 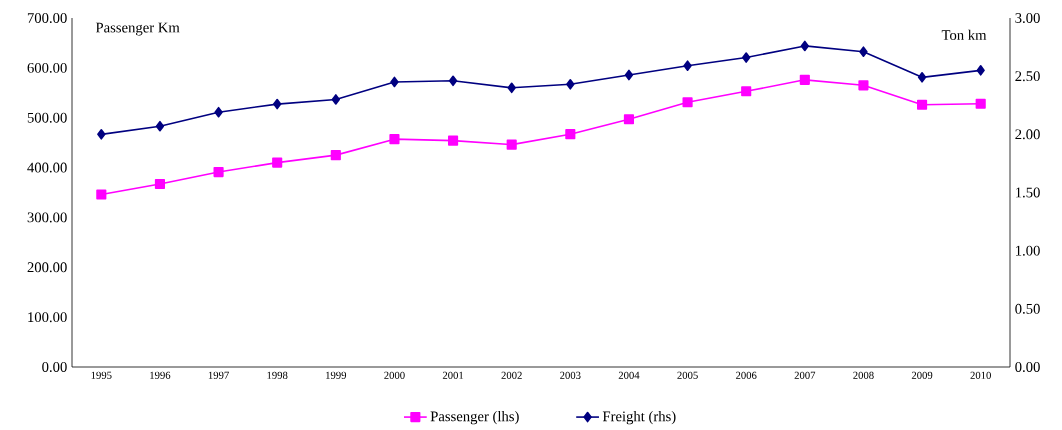 What do you see at coordinates (805, 375) in the screenshot?
I see `x-tick-label: 2007` at bounding box center [805, 375].